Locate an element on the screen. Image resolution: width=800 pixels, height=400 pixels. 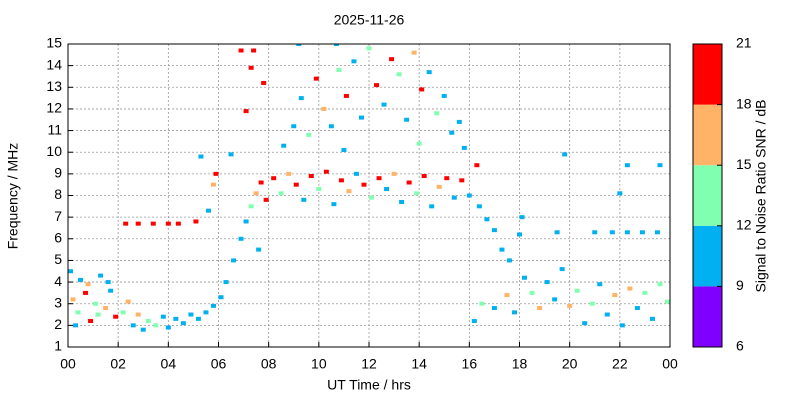
colorbar-frame is located at coordinates (707, 195).